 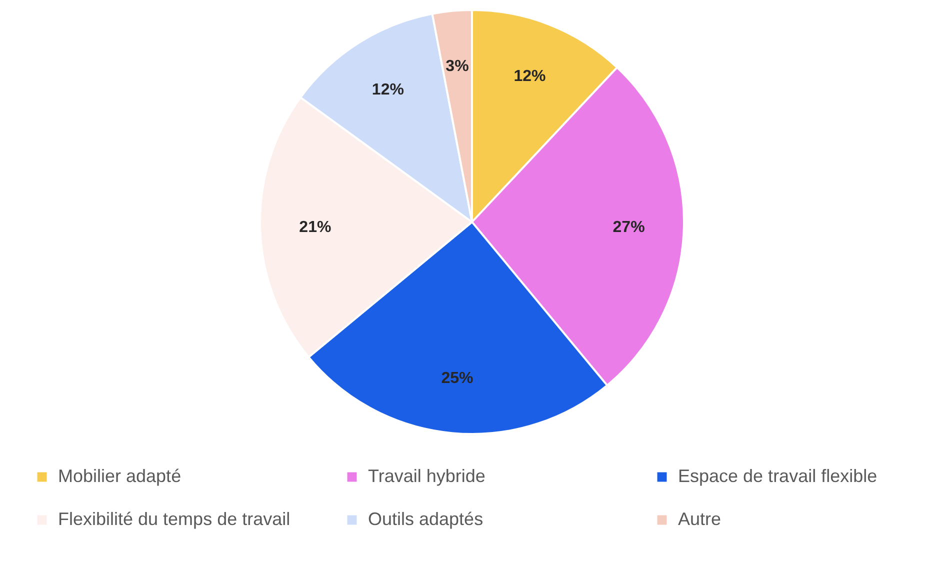 What do you see at coordinates (174, 519) in the screenshot?
I see `legend-label: Flexibilité du temps de travail` at bounding box center [174, 519].